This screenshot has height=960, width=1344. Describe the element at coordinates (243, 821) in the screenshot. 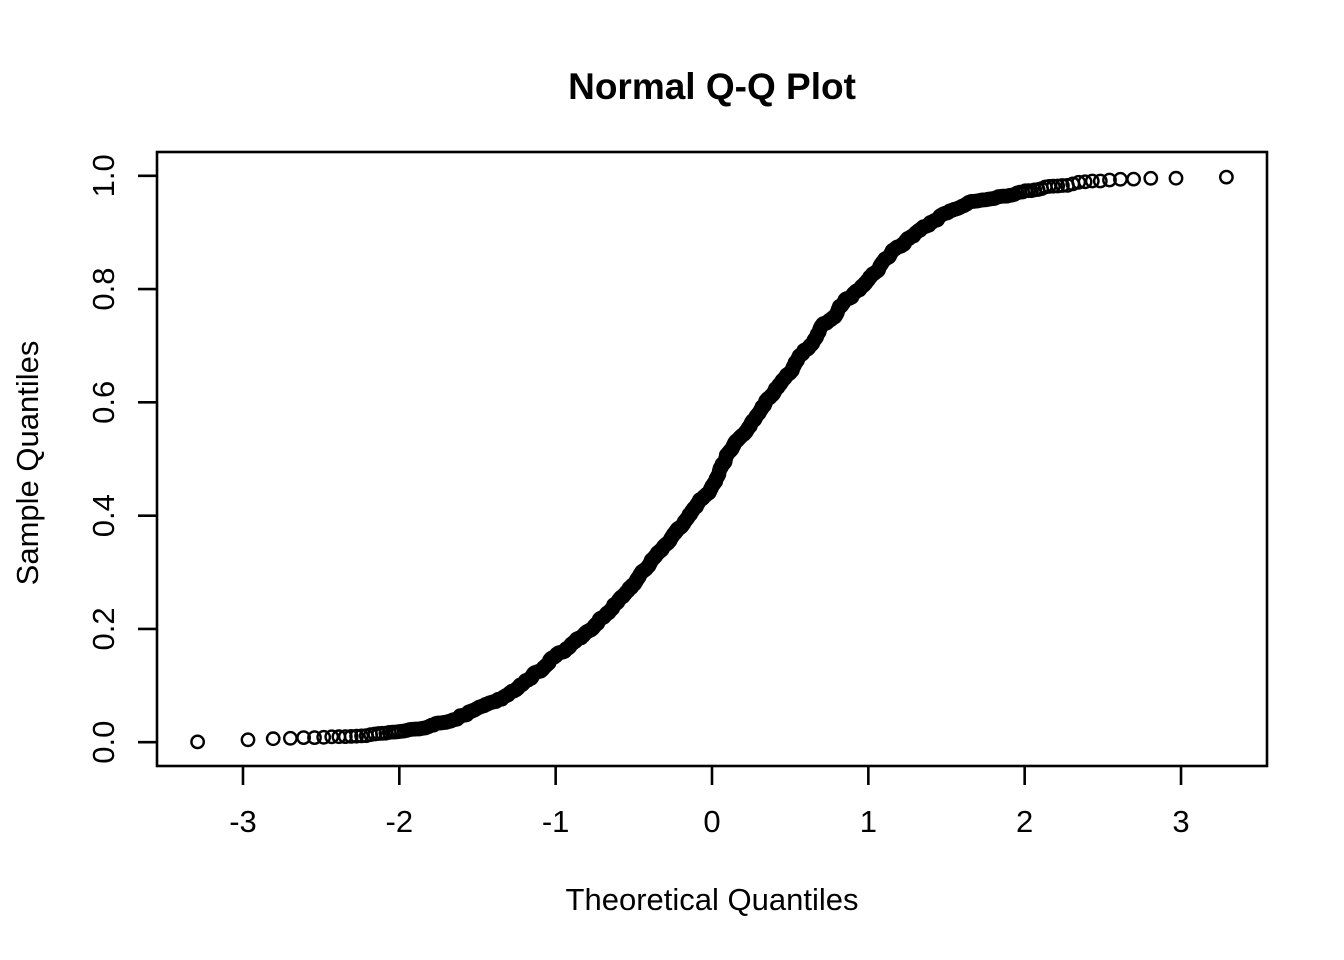

I see `x-tick-label: -3` at that location.